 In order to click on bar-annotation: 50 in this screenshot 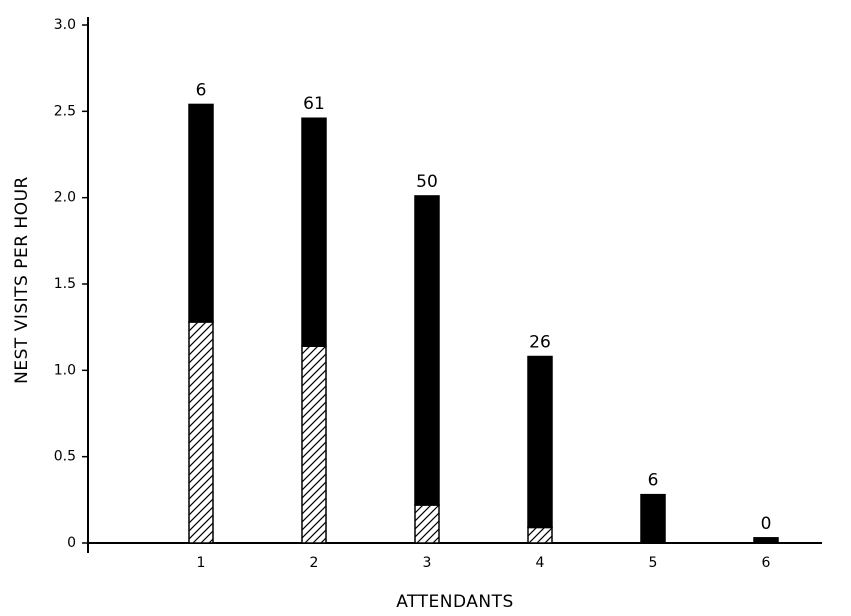, I will do `click(427, 182)`.